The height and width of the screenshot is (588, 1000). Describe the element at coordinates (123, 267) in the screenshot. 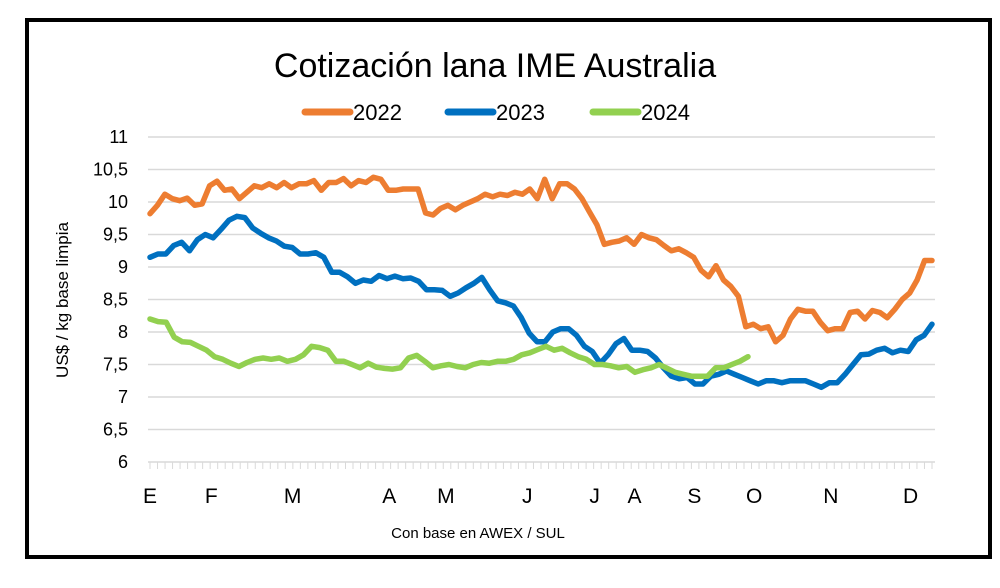

I see `y-tick-label: 9` at that location.